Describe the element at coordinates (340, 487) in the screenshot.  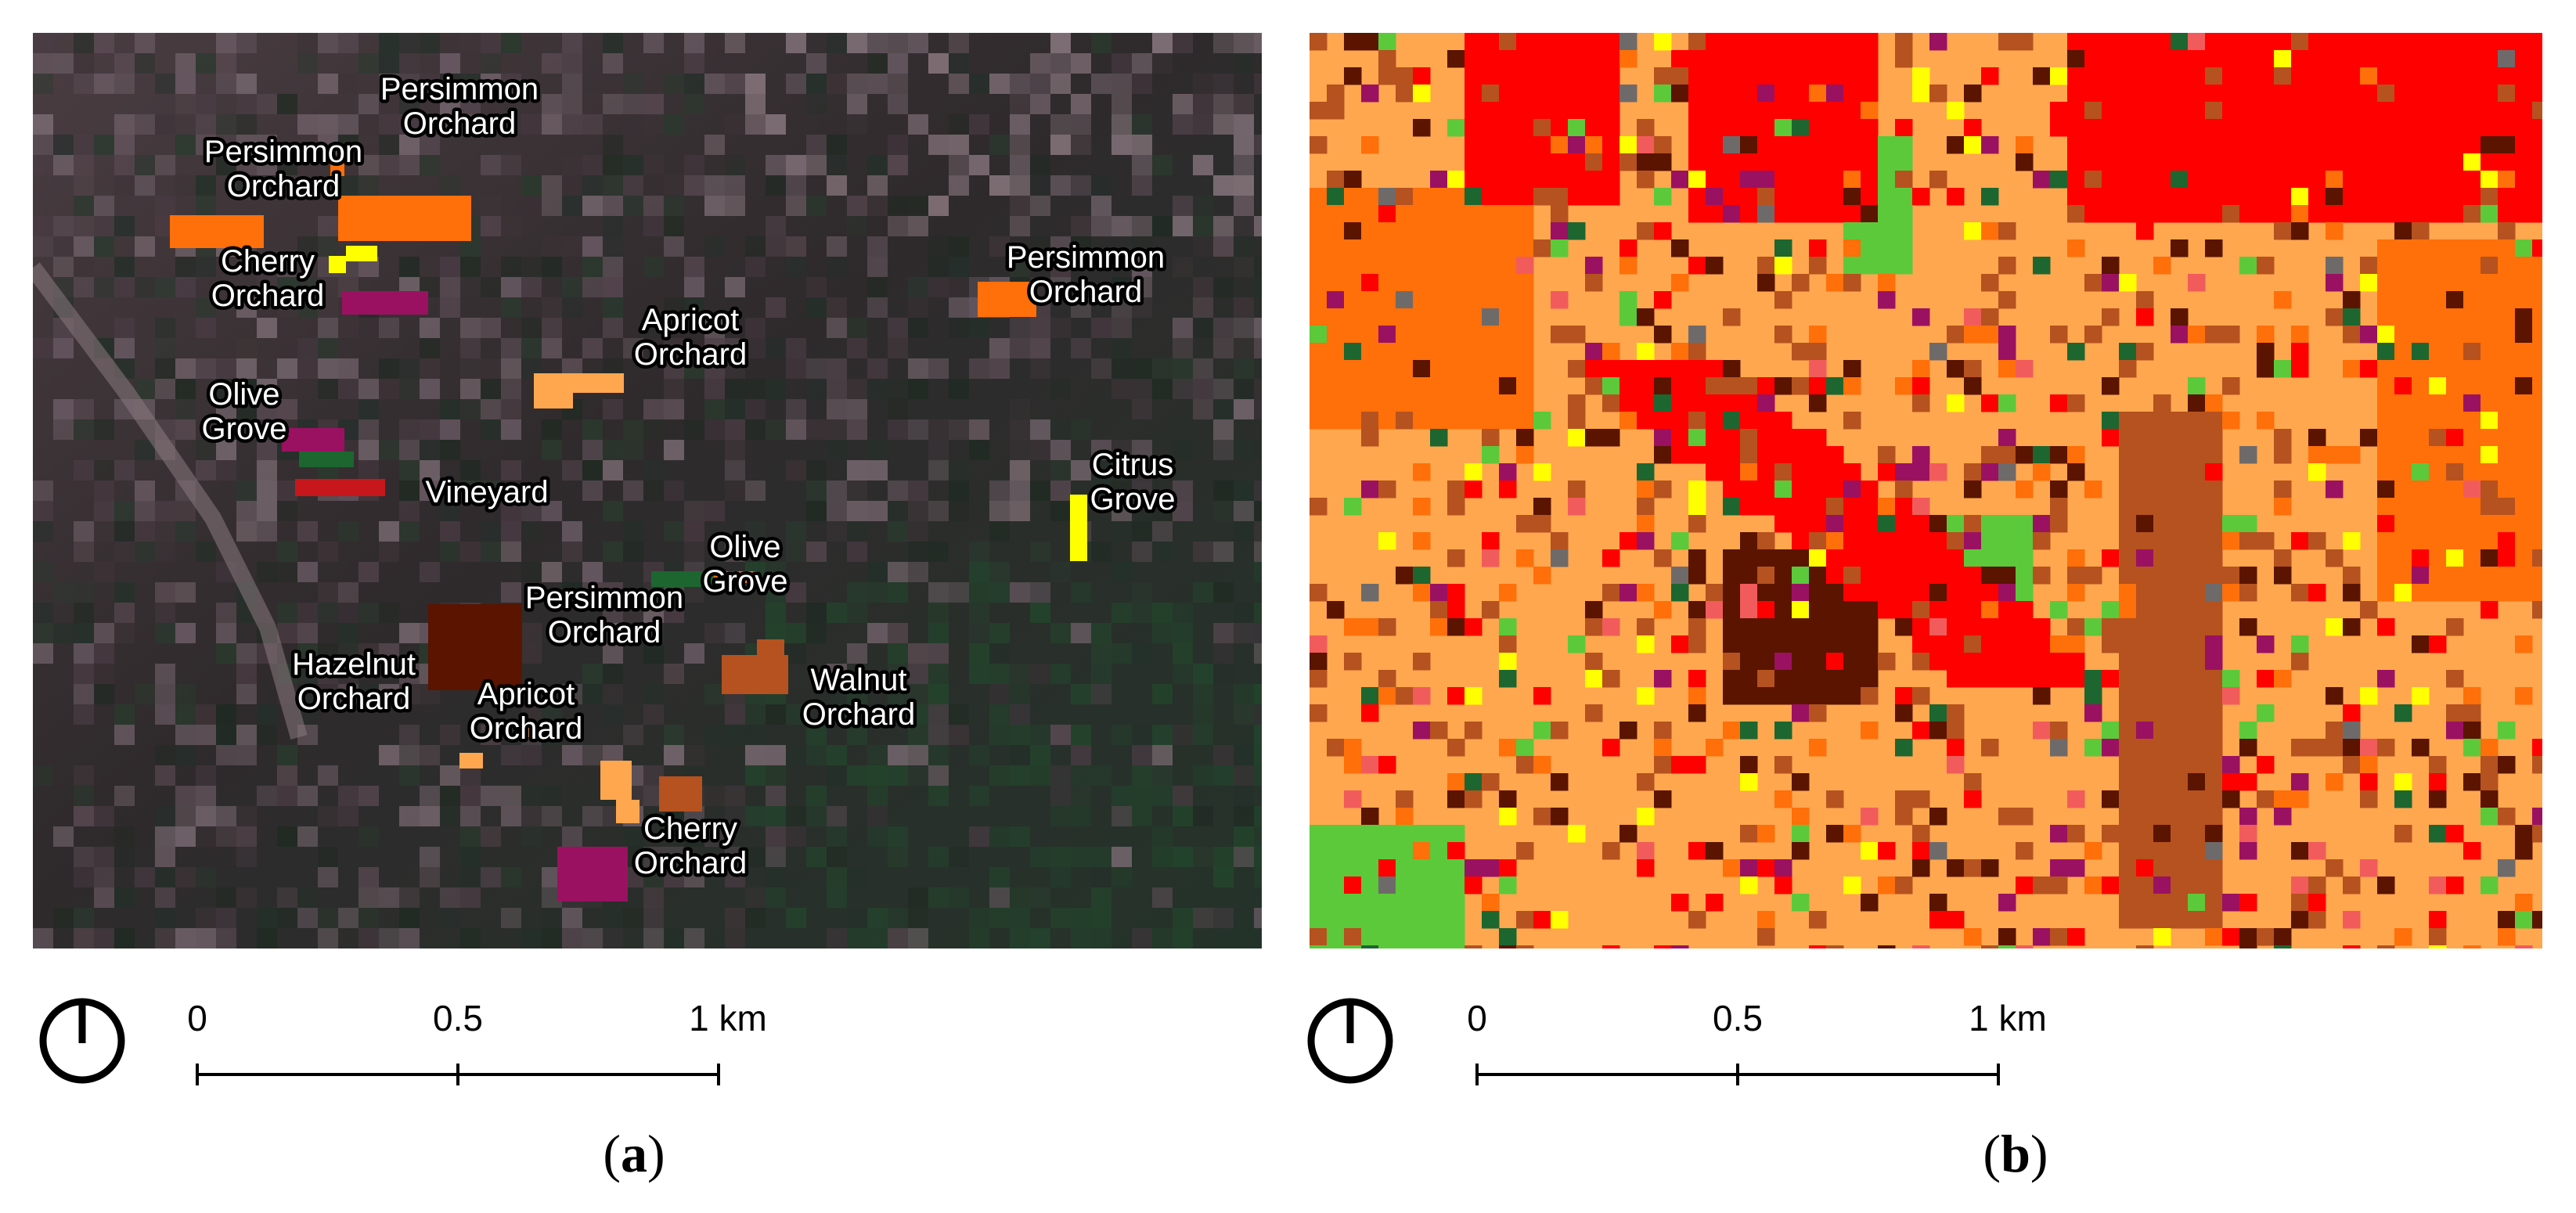
I see `vineyard-parcel` at that location.